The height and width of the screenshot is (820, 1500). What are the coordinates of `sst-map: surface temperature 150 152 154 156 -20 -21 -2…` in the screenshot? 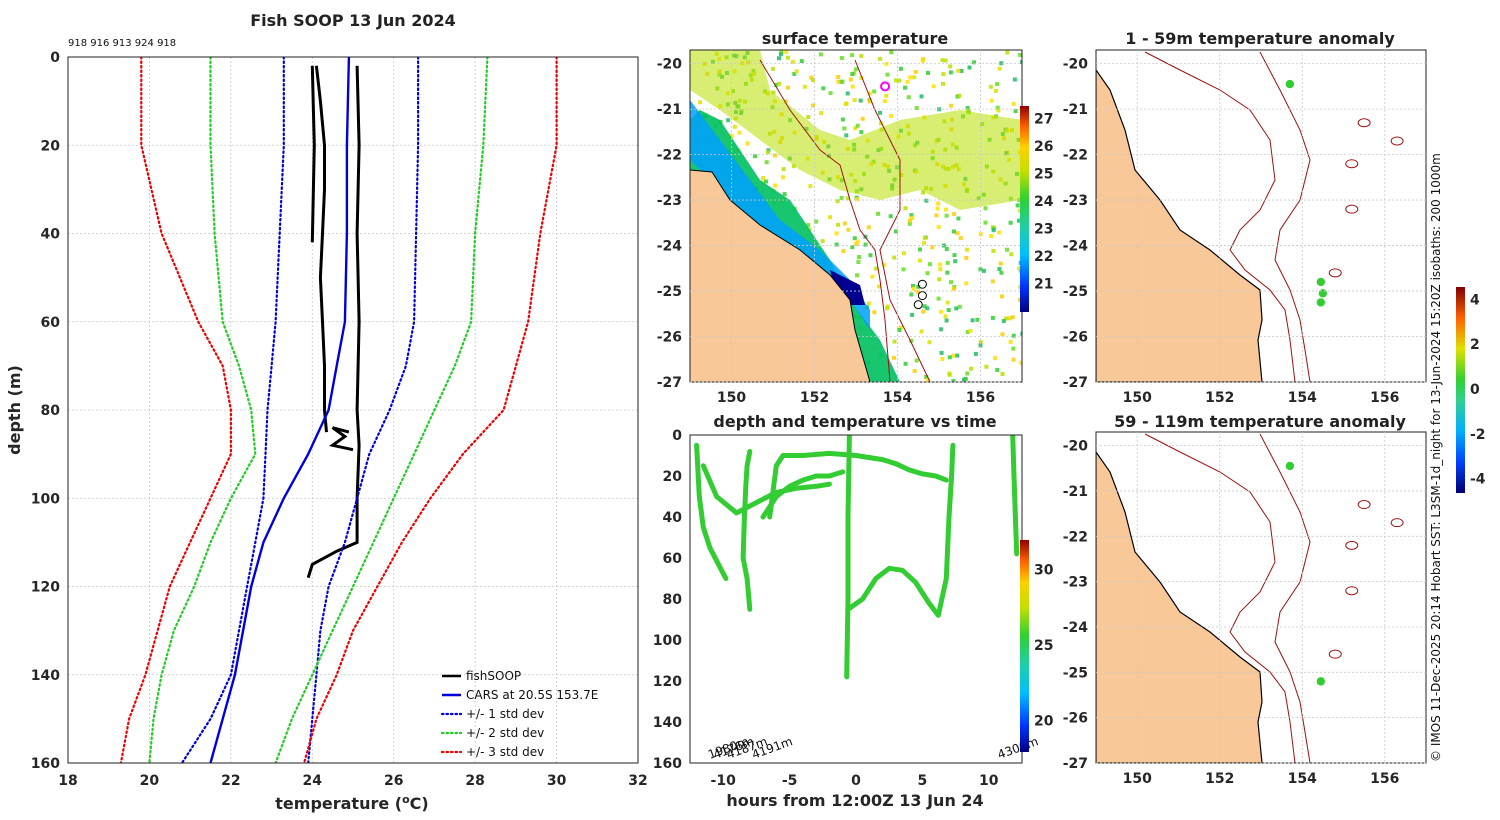 It's located at (855, 217).